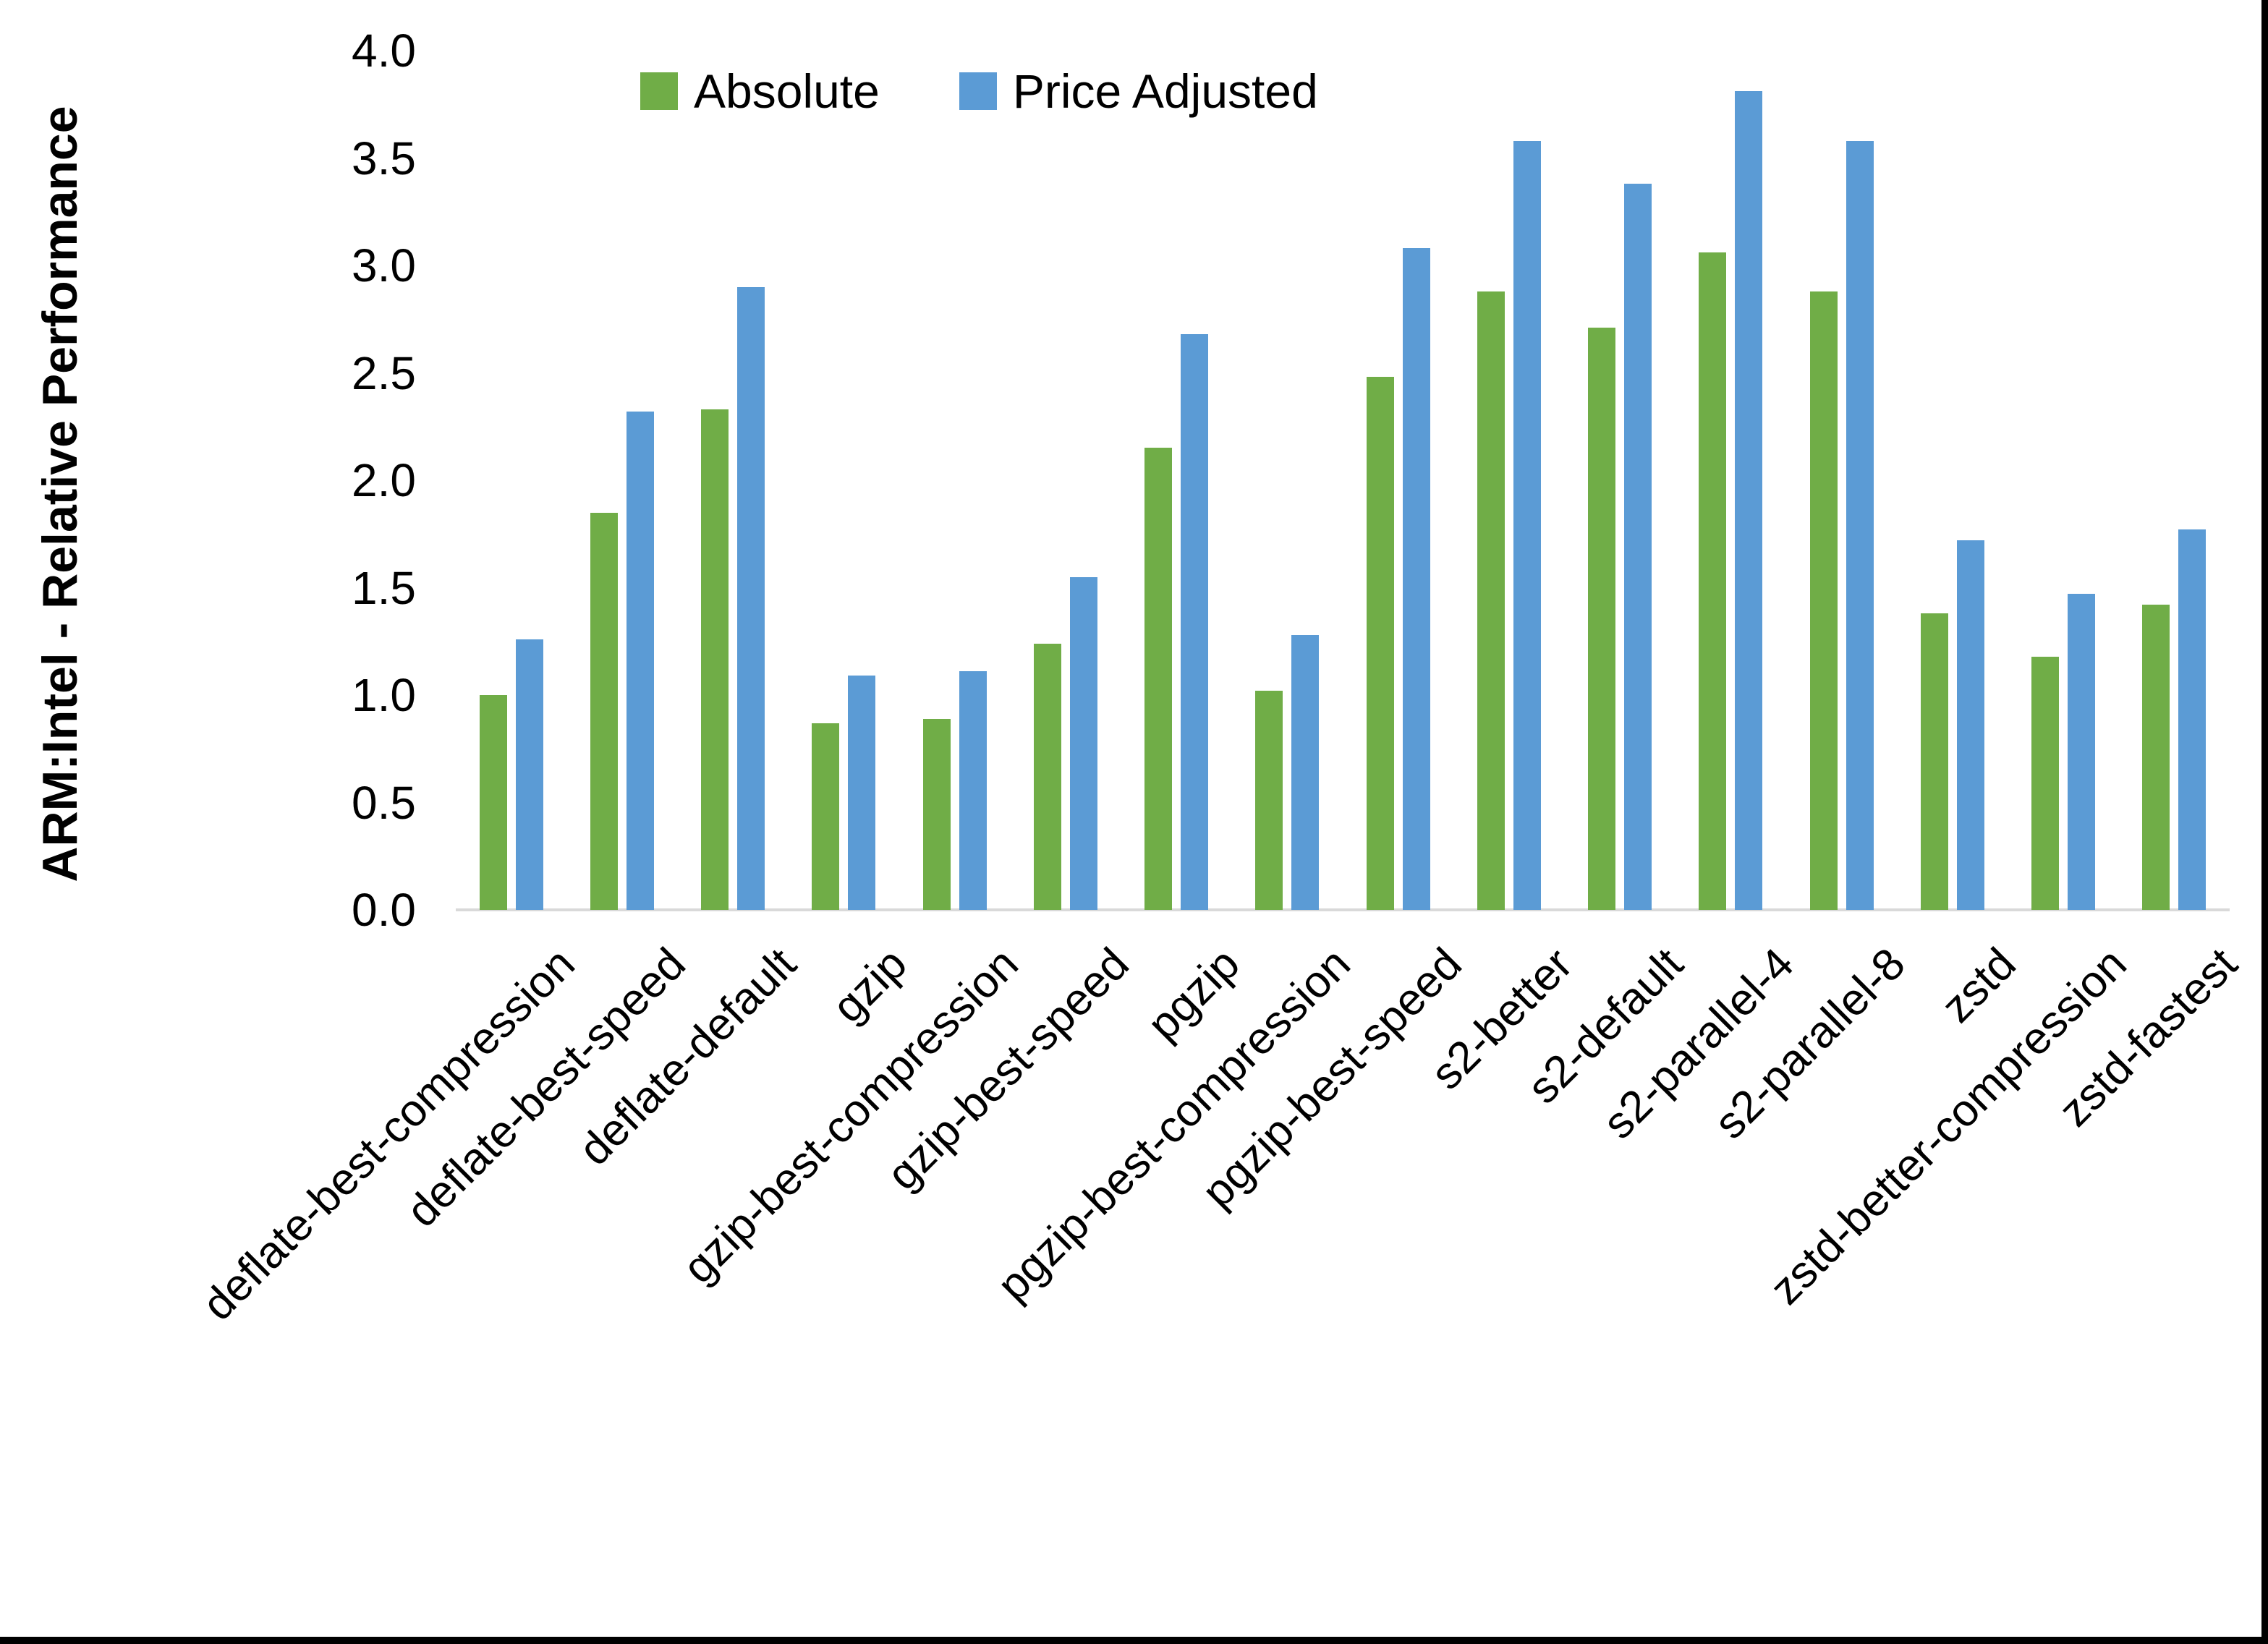 Image resolution: width=2268 pixels, height=1644 pixels. I want to click on category-label-zstd: zstd, so click(1979, 986).